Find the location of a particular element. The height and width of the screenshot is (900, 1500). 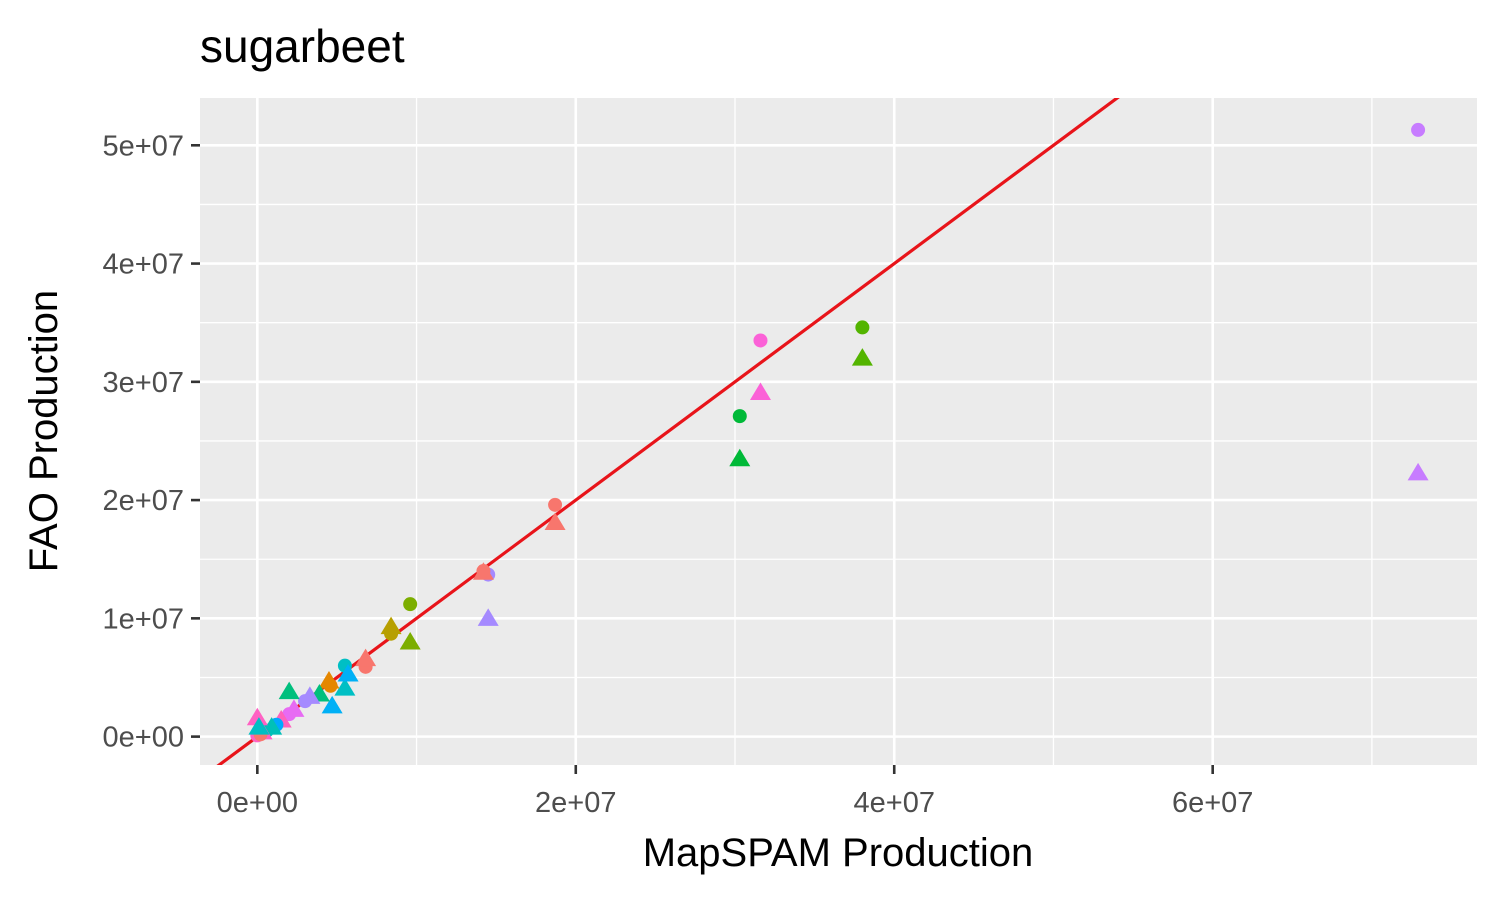

y-tick-label: 2e+07 is located at coordinates (143, 501).